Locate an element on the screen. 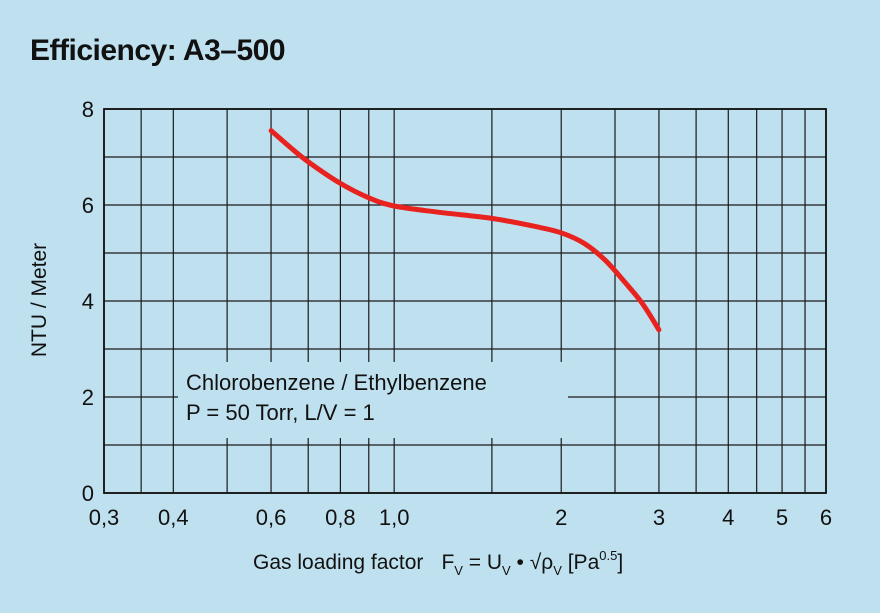 The height and width of the screenshot is (613, 880). x-tick-label: 4 is located at coordinates (728, 517).